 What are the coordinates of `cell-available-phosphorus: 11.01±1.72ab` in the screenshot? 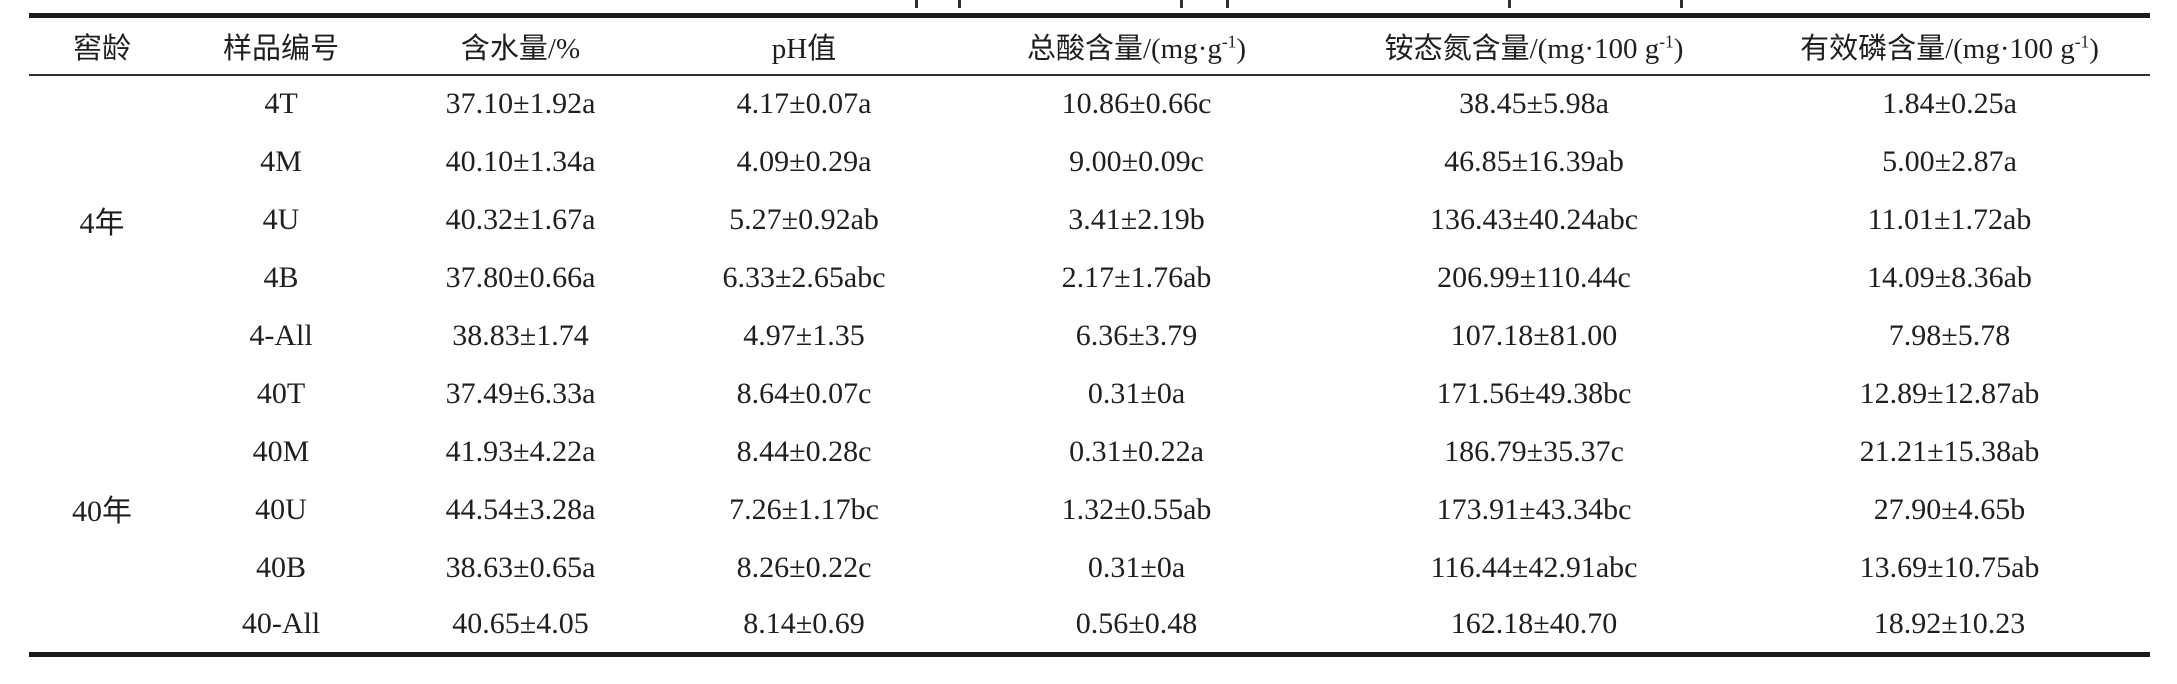 It's located at (1949, 219).